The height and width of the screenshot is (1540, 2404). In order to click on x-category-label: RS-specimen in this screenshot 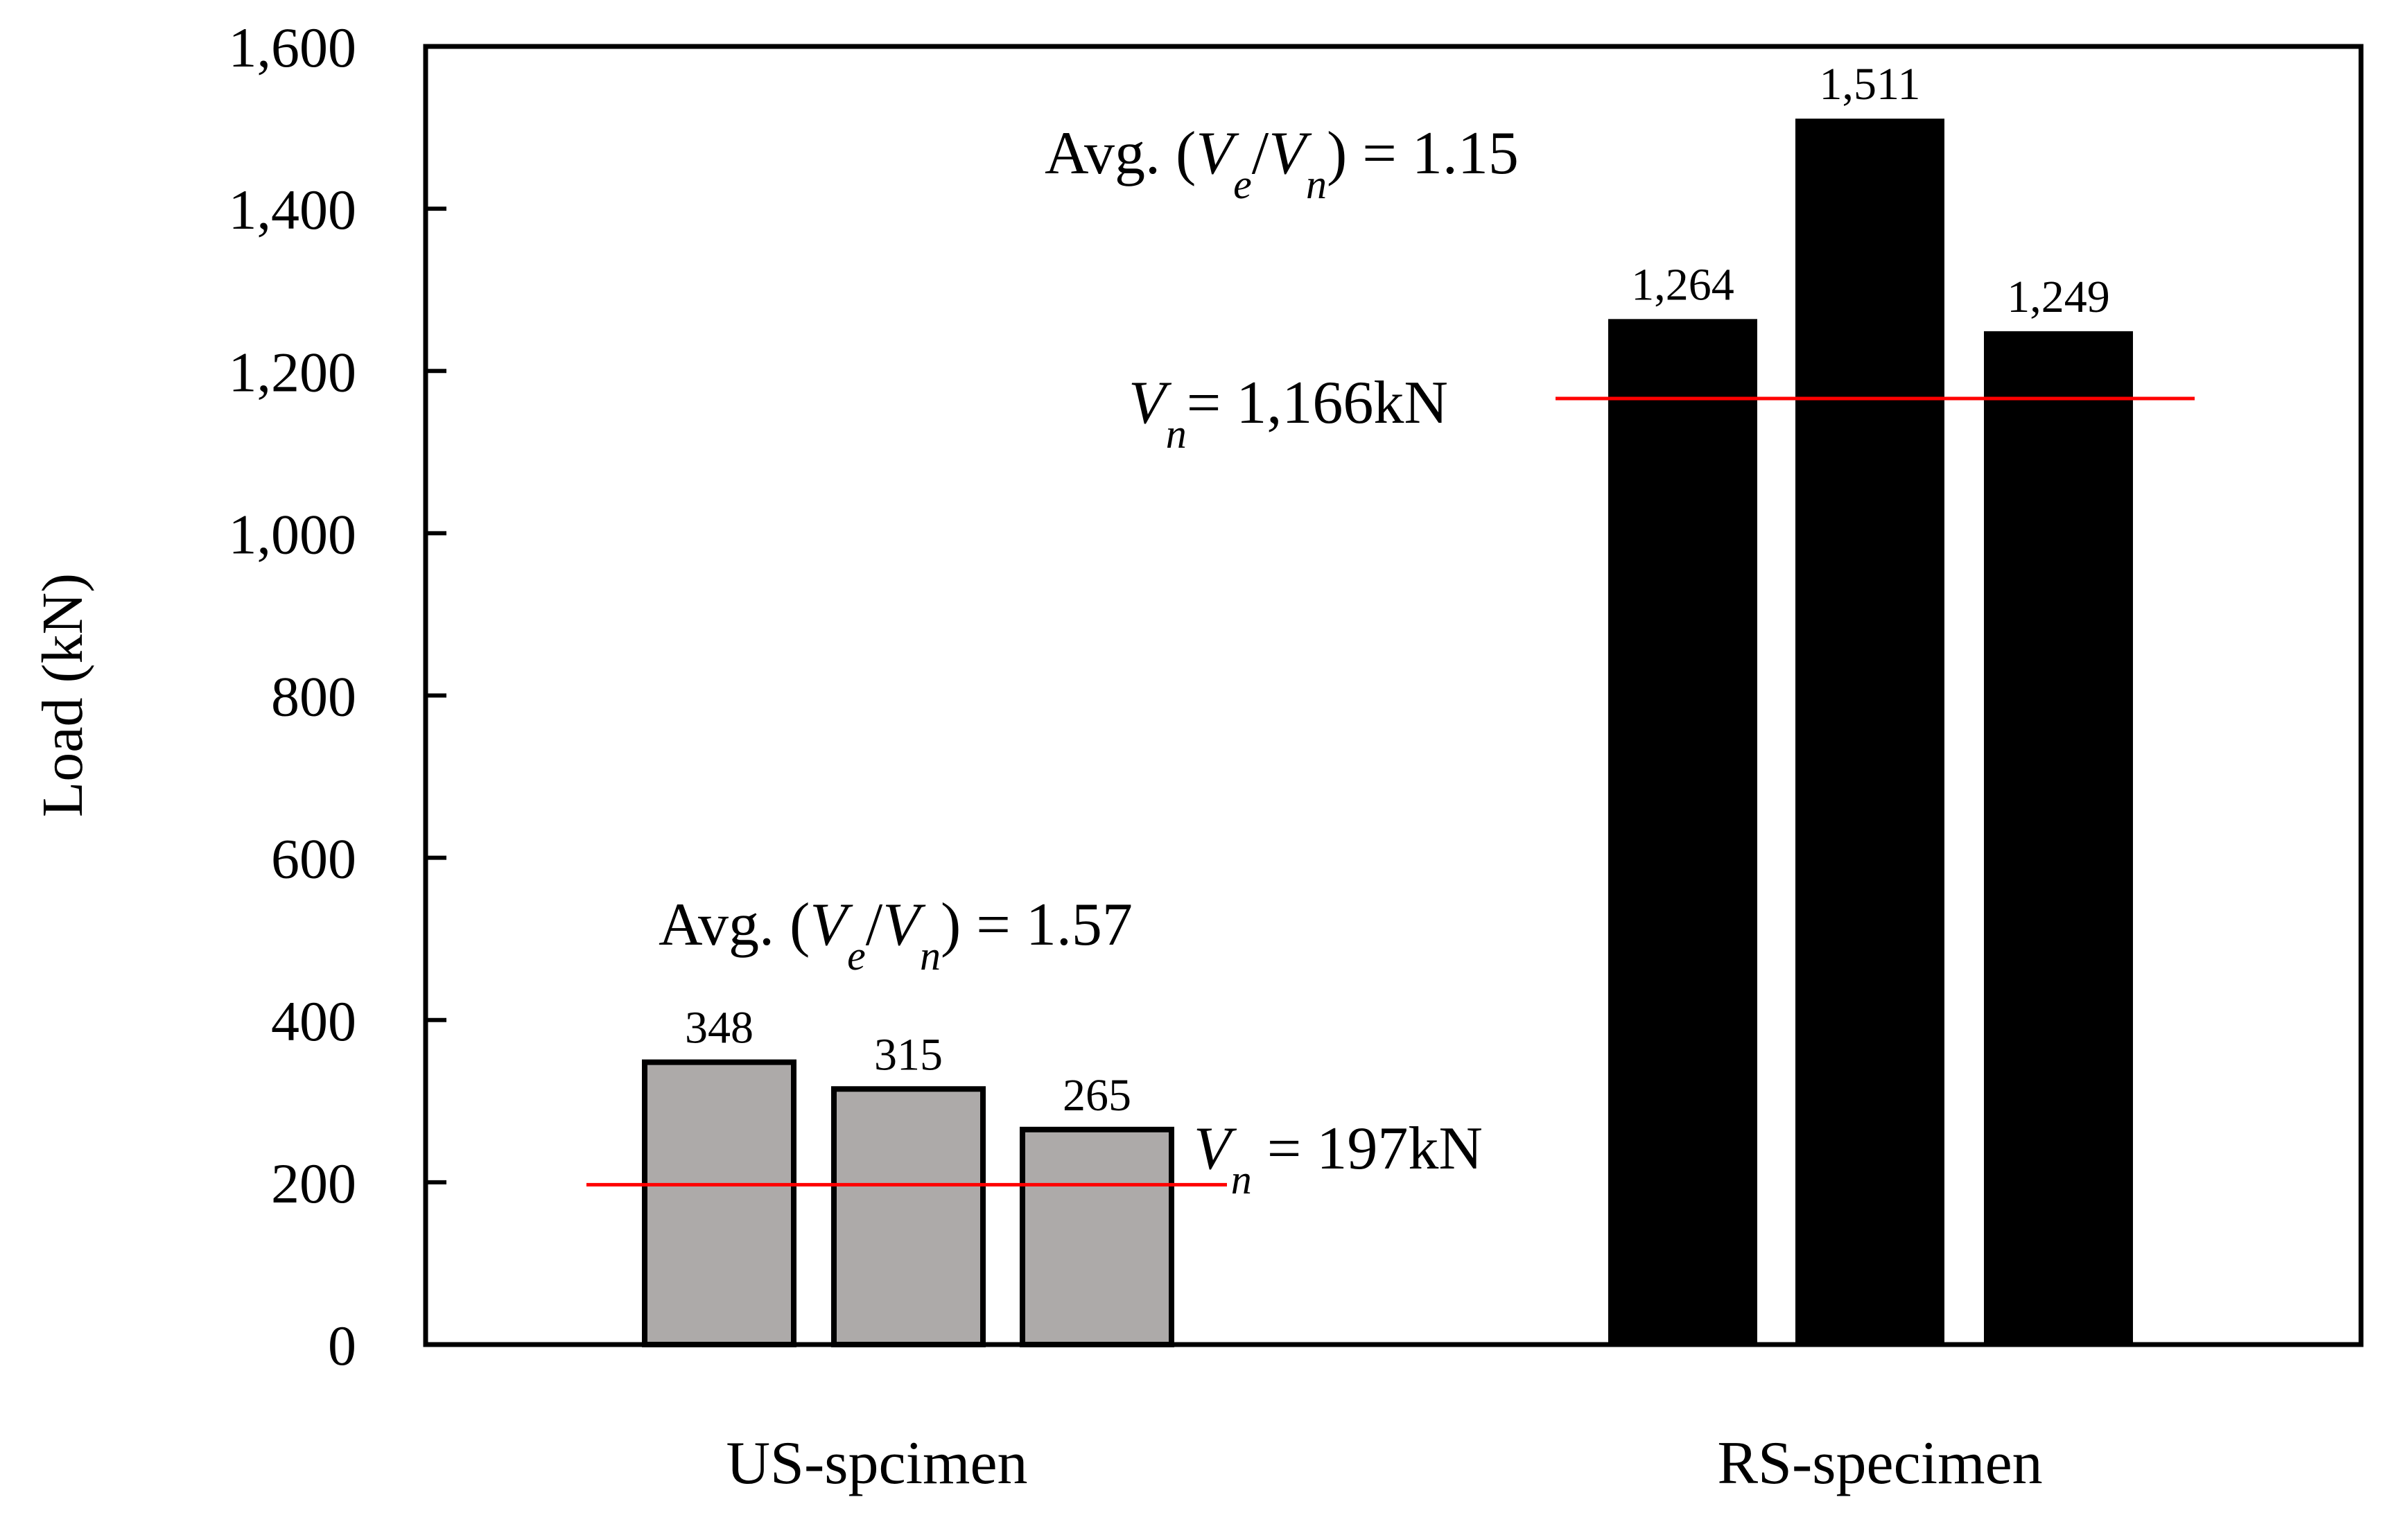, I will do `click(1879, 1463)`.